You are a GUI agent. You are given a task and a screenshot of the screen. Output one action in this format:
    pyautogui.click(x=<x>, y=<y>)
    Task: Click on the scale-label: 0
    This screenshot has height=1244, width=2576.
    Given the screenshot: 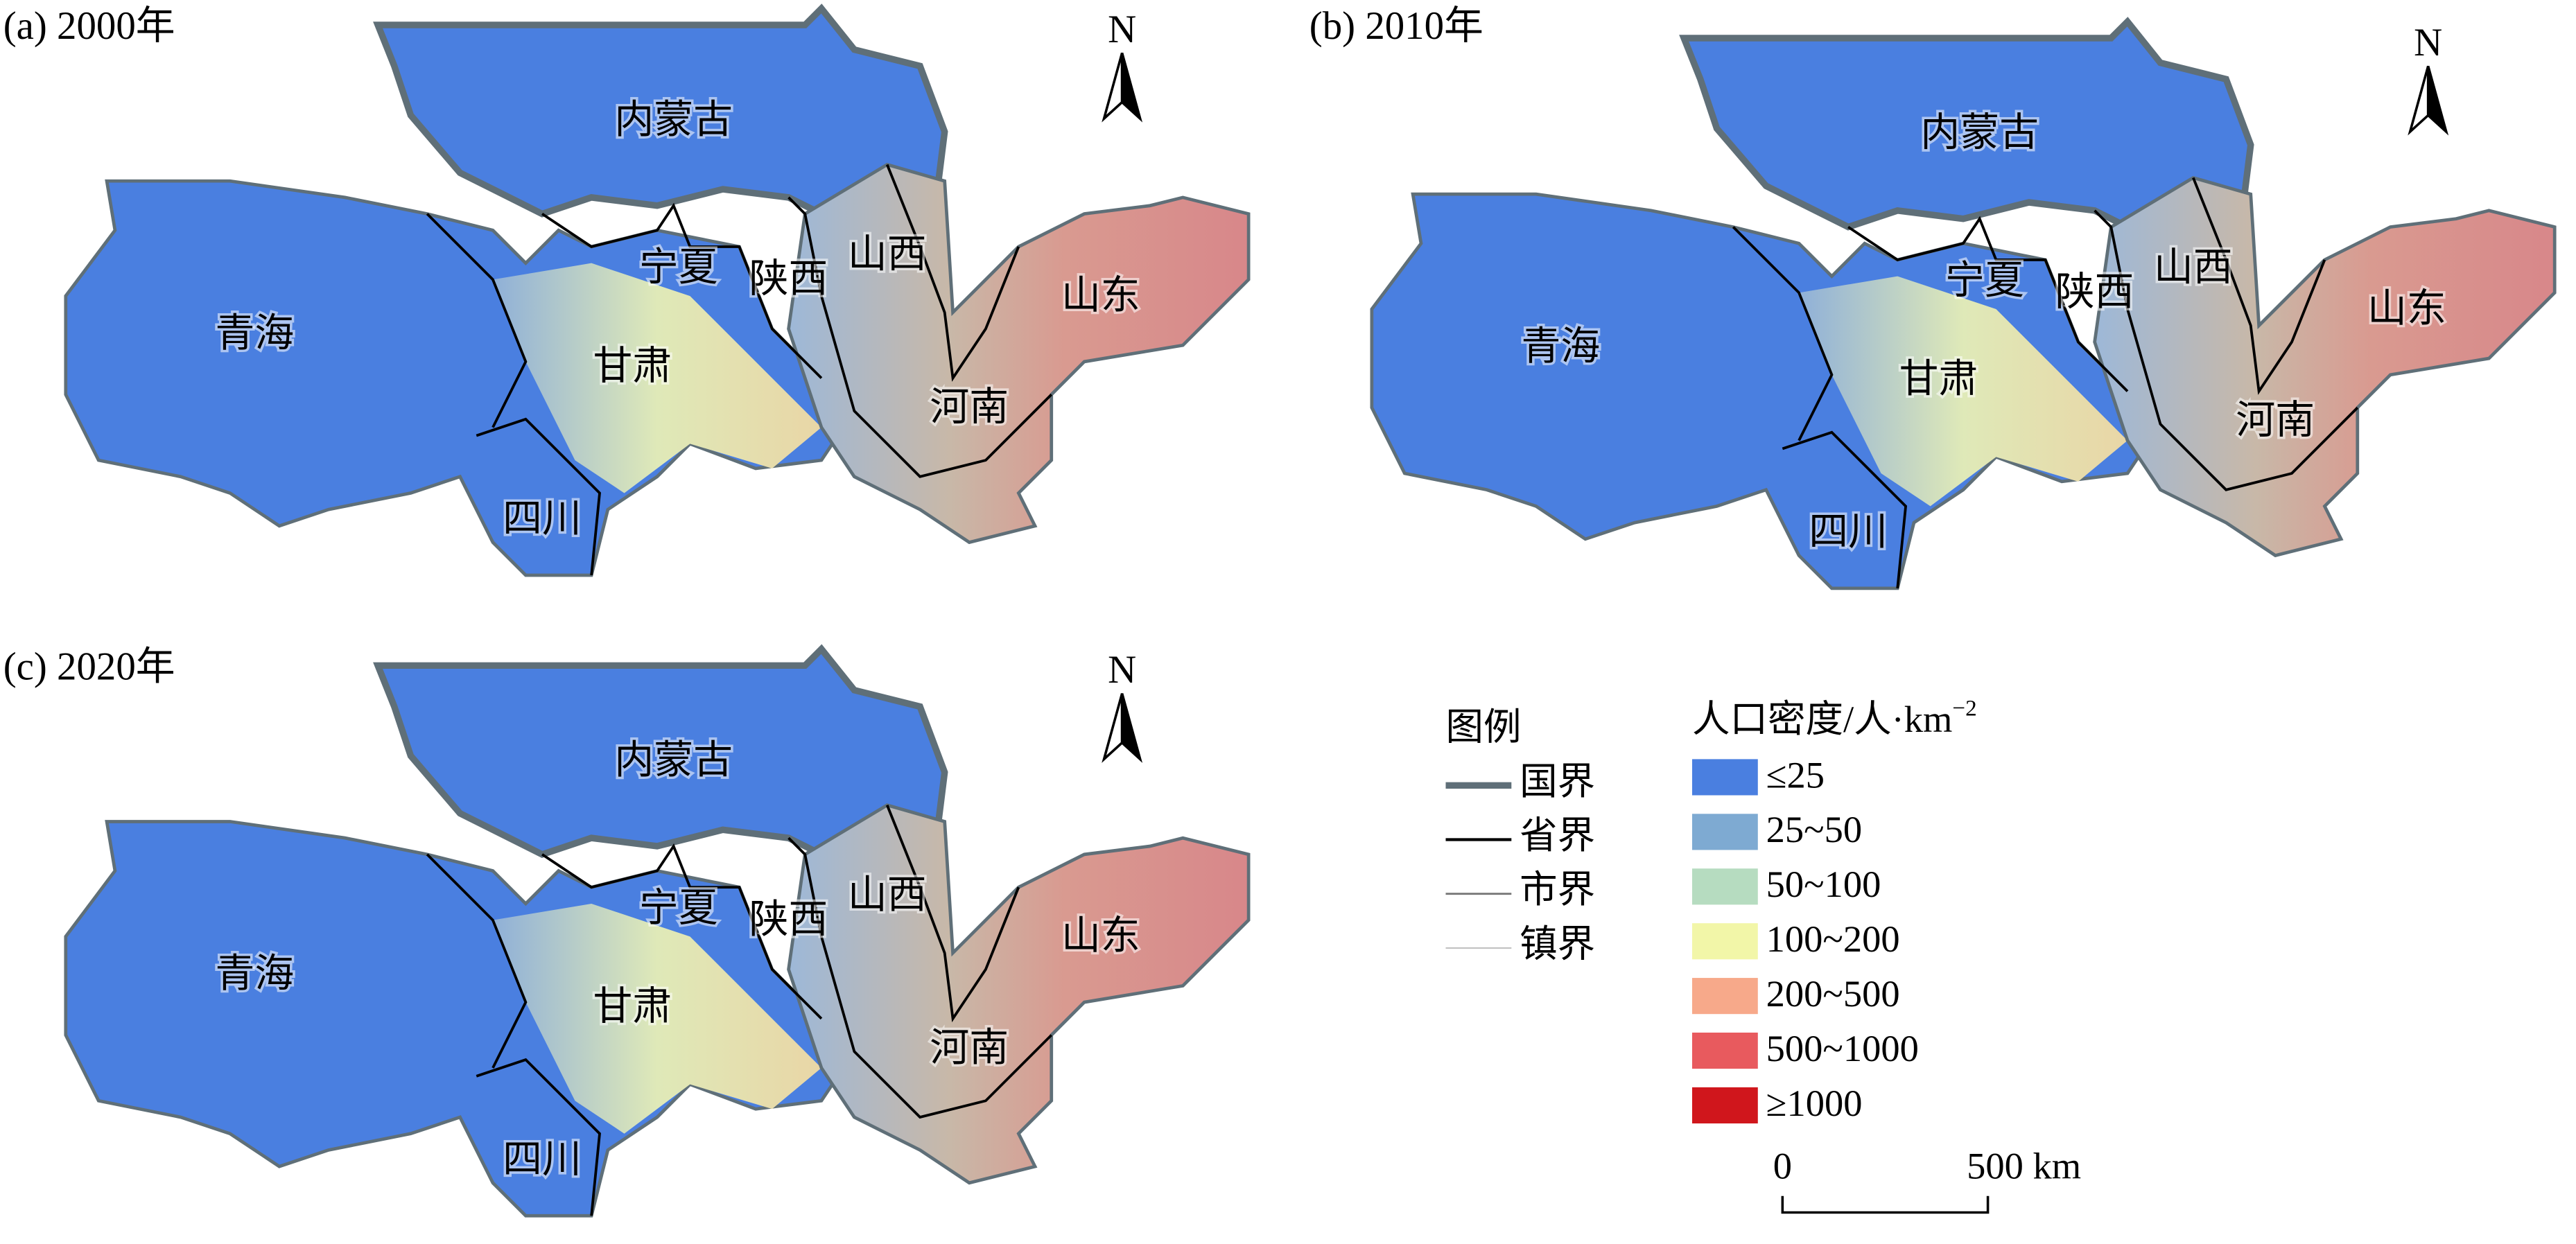 What is the action you would take?
    pyautogui.click(x=1782, y=1165)
    